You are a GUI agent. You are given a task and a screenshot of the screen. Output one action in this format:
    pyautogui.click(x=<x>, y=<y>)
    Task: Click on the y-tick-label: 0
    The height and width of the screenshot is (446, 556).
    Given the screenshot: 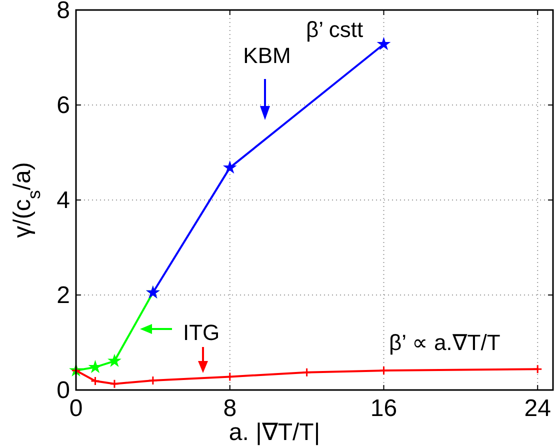 What is the action you would take?
    pyautogui.click(x=63, y=390)
    